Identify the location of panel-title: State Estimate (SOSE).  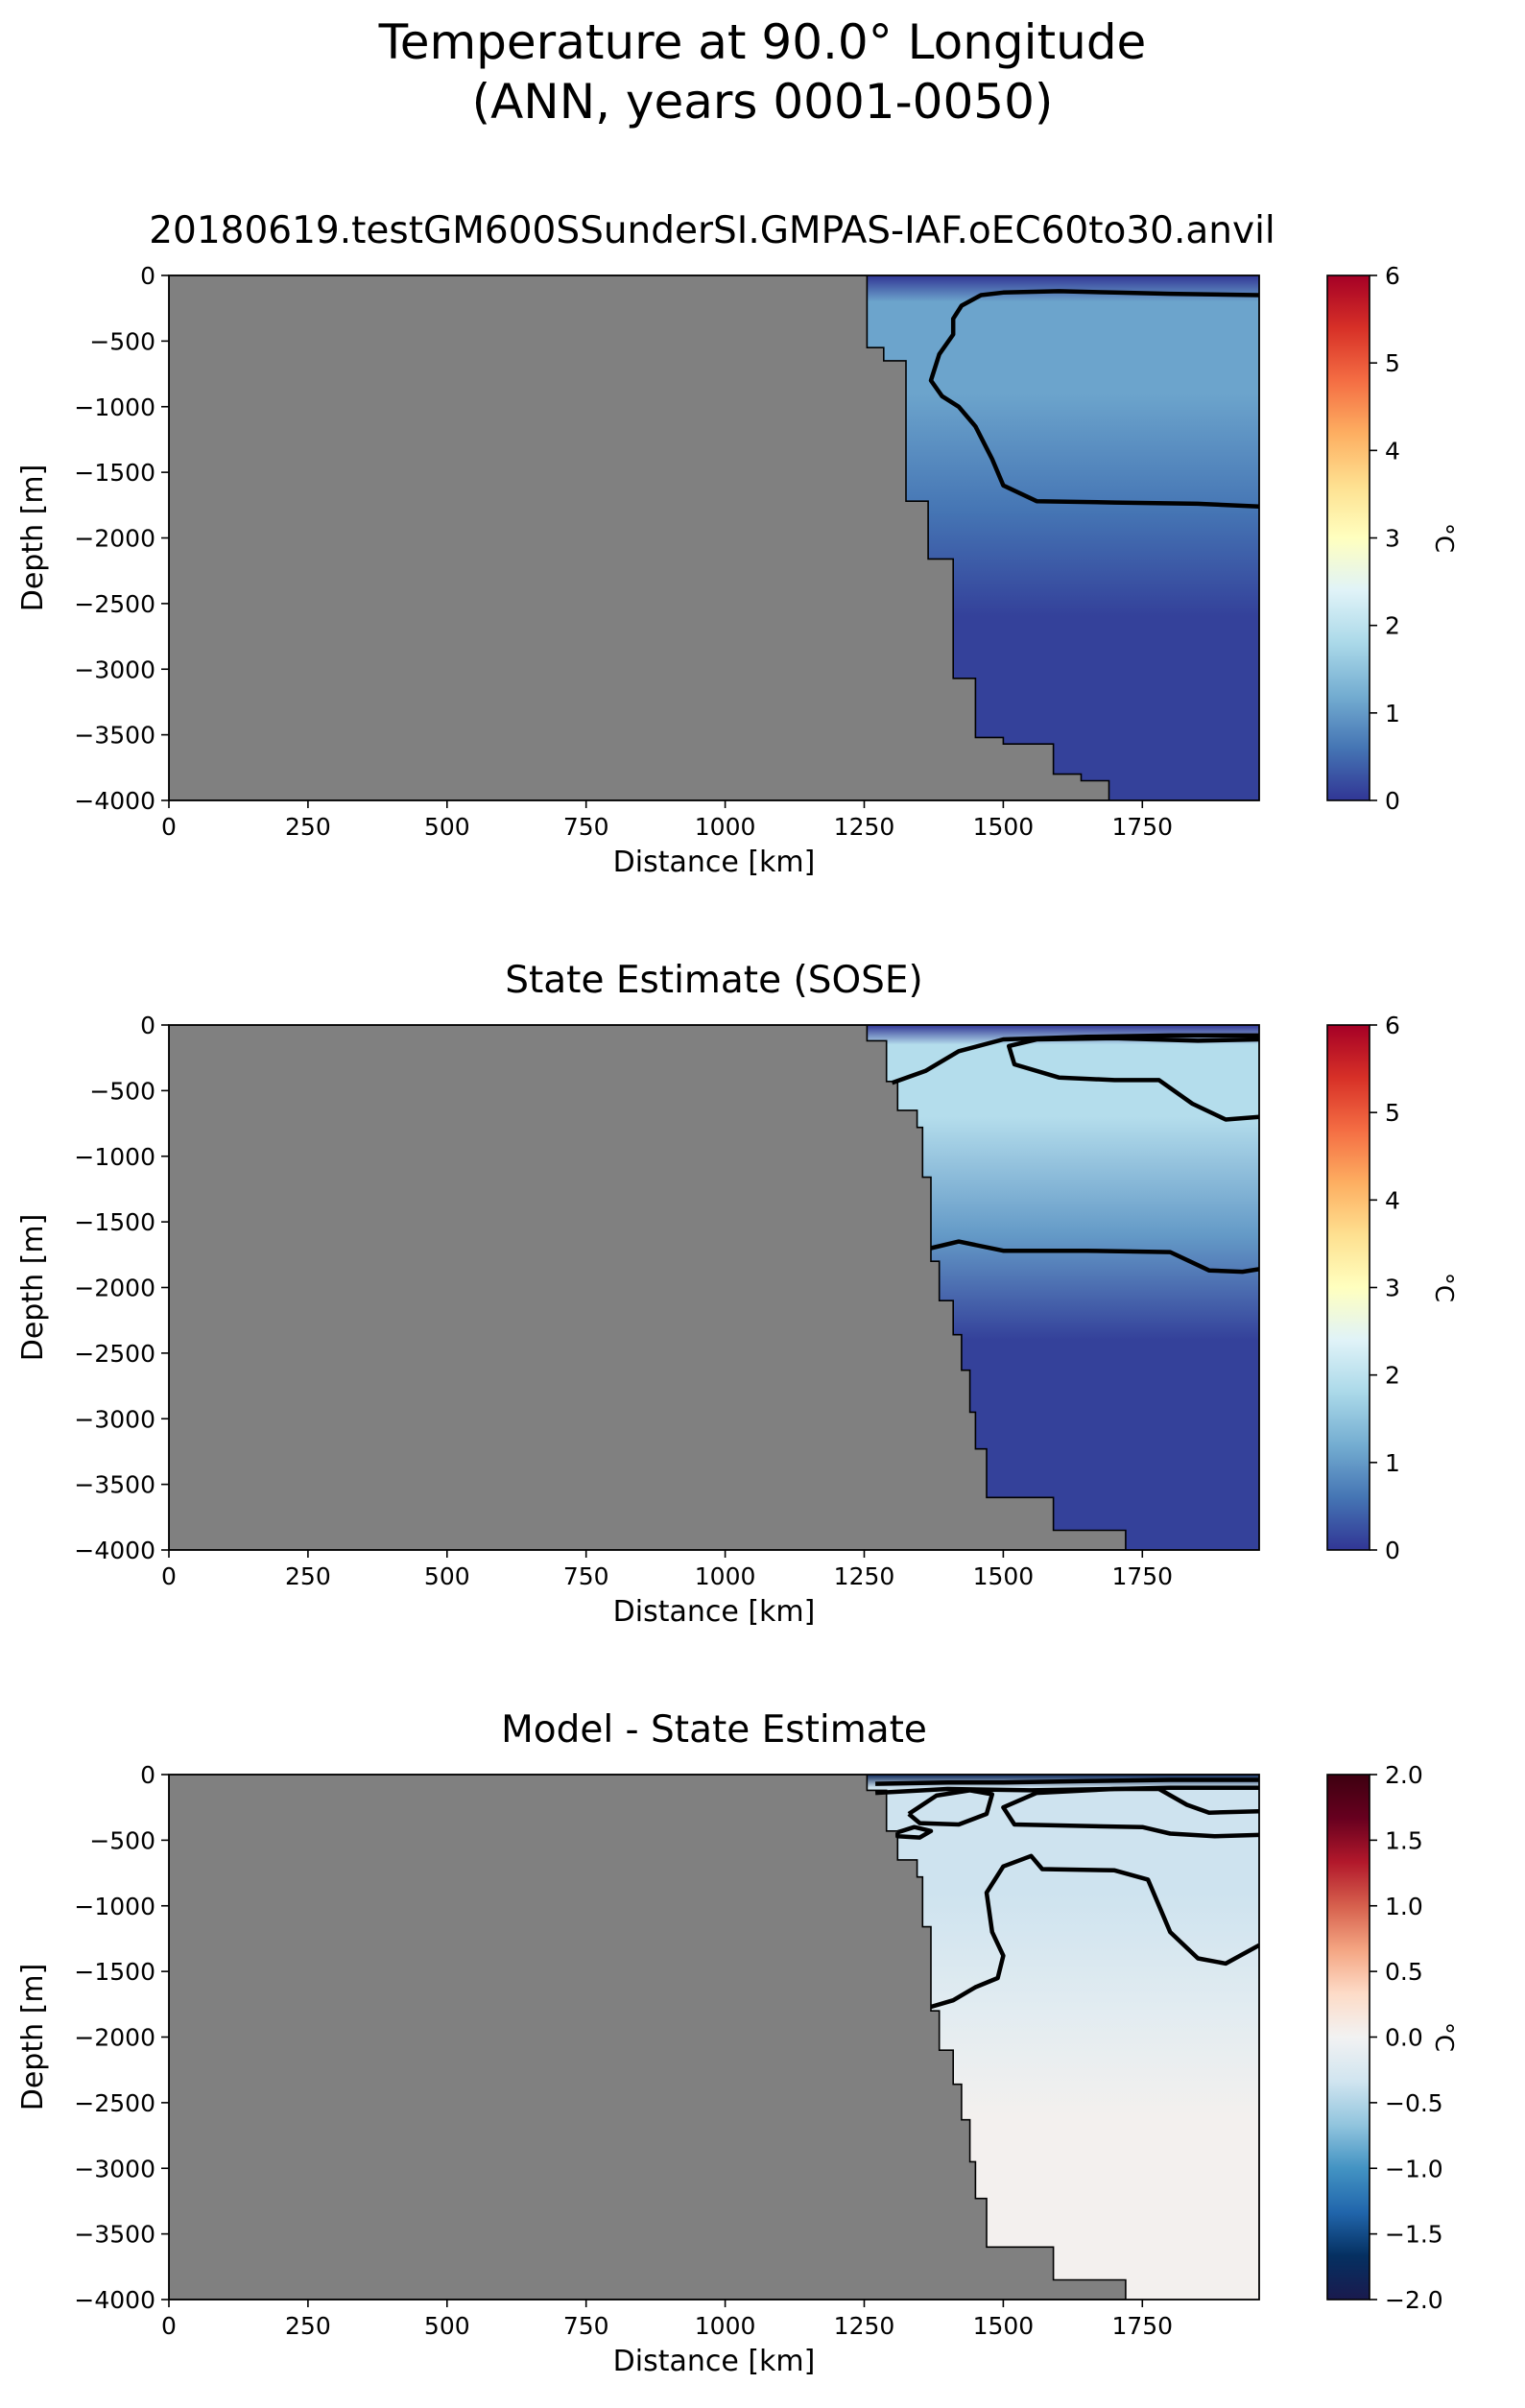
(714, 980).